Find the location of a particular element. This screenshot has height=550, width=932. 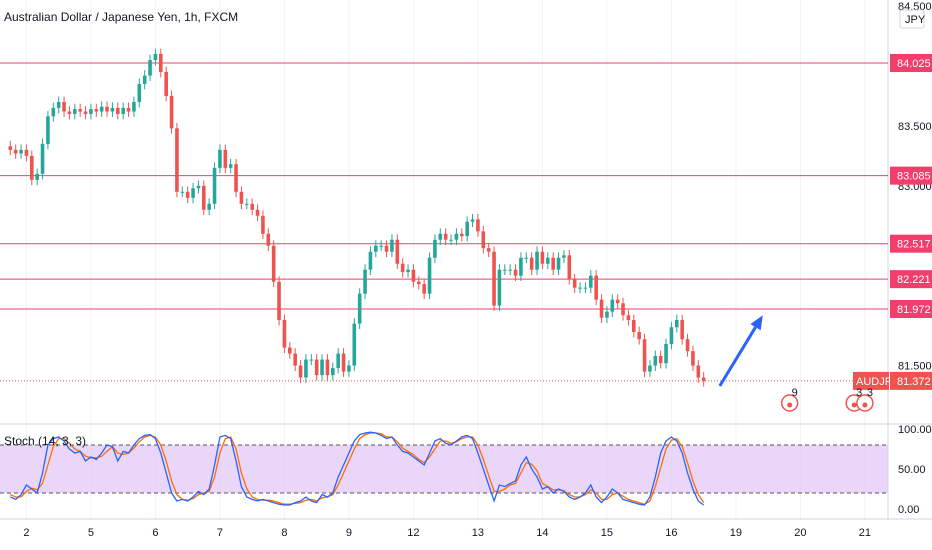

time-tick-label: 5 is located at coordinates (91, 533).